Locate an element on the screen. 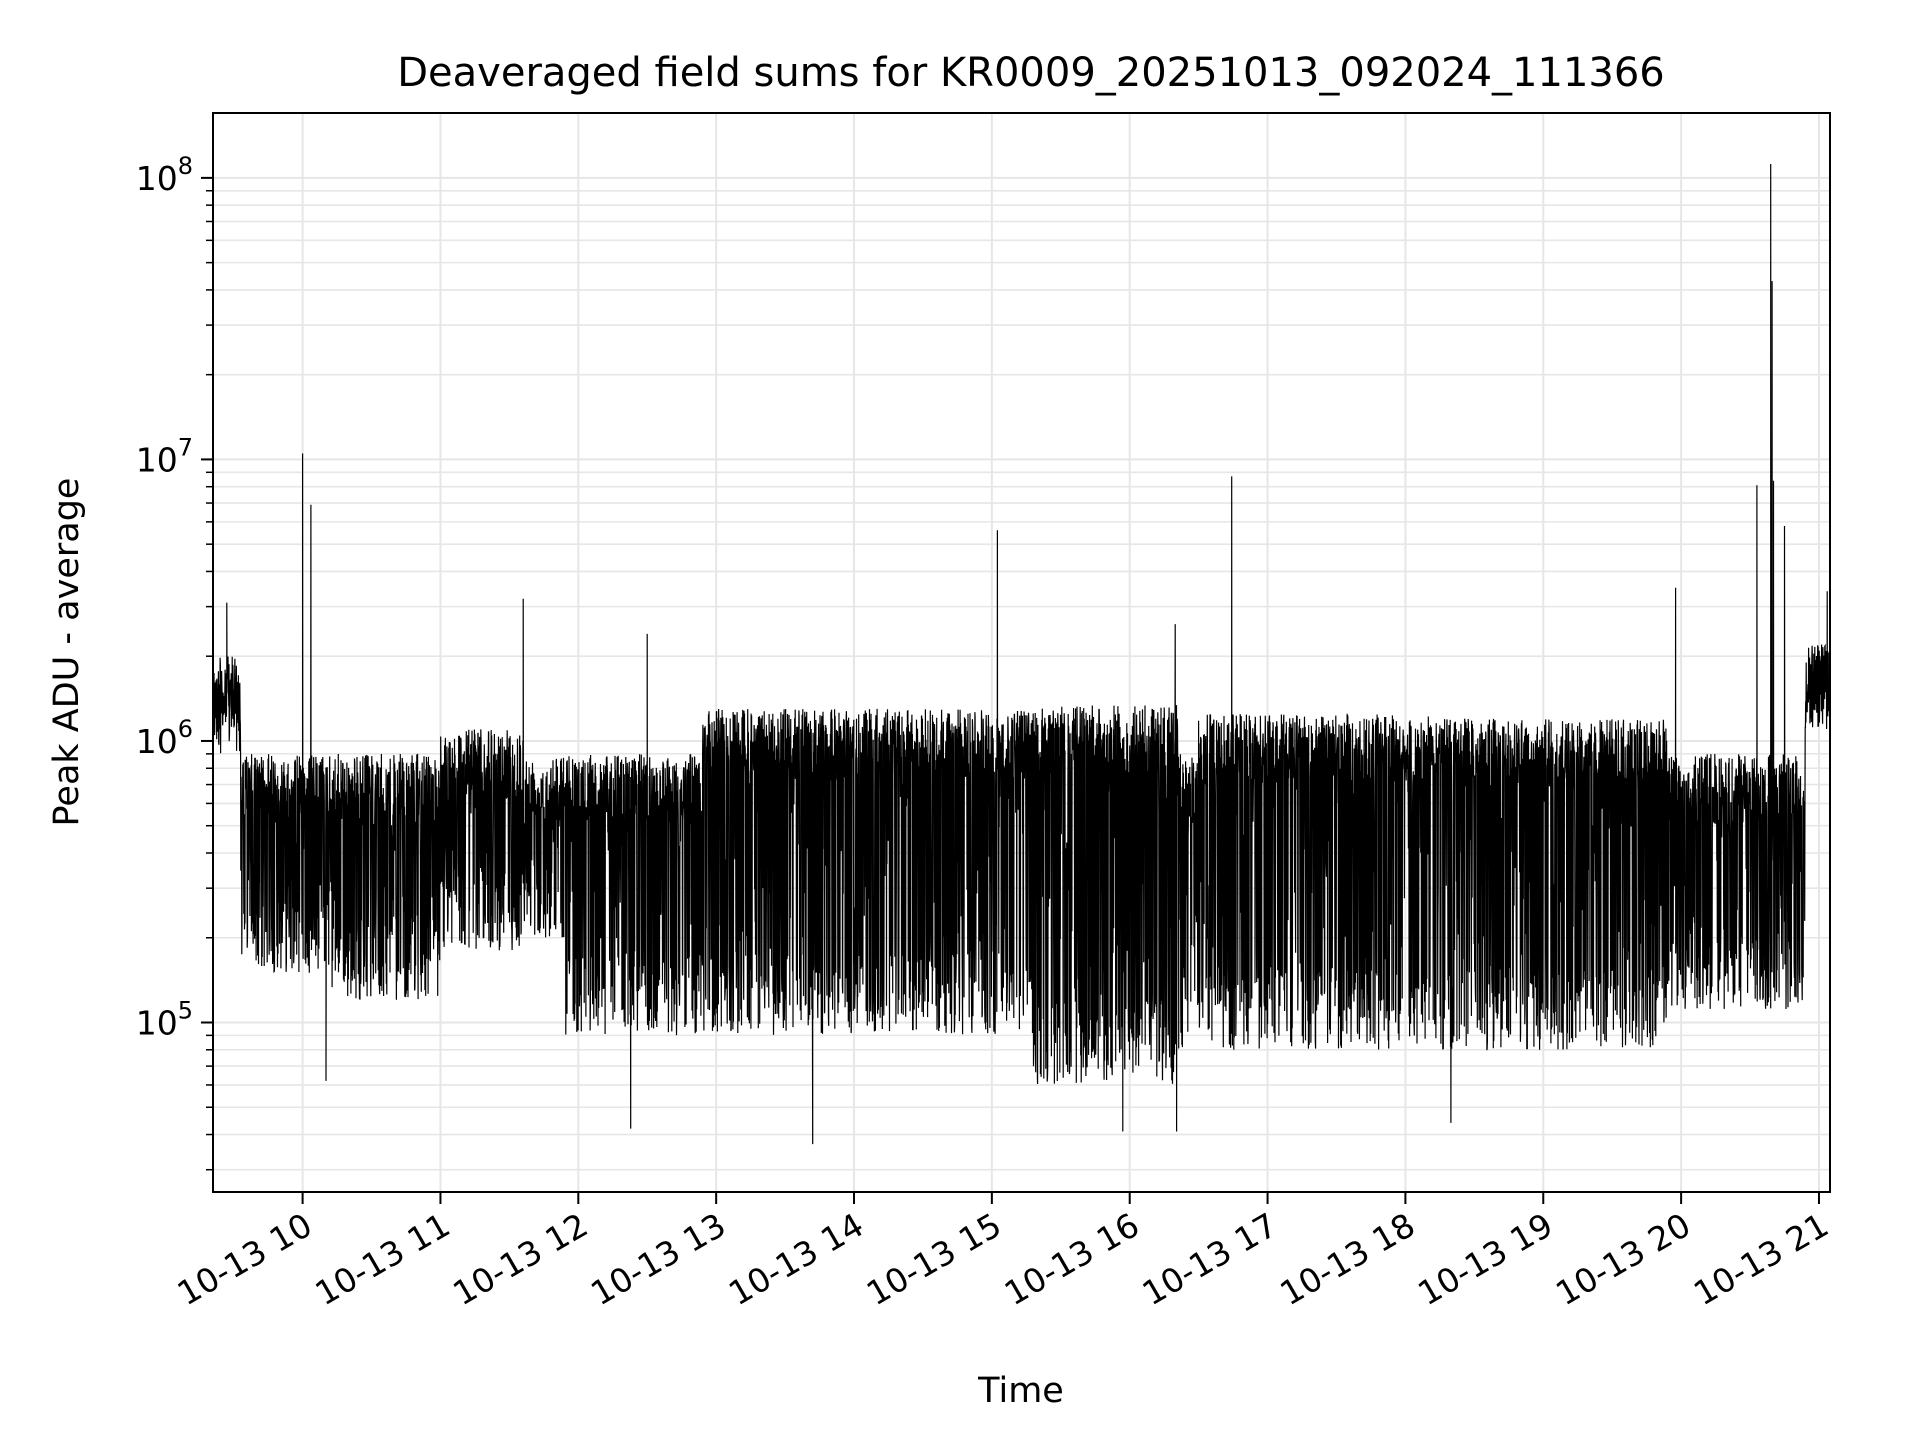 The width and height of the screenshot is (1920, 1440). y-tick-label: 10⁸ is located at coordinates (164, 175).